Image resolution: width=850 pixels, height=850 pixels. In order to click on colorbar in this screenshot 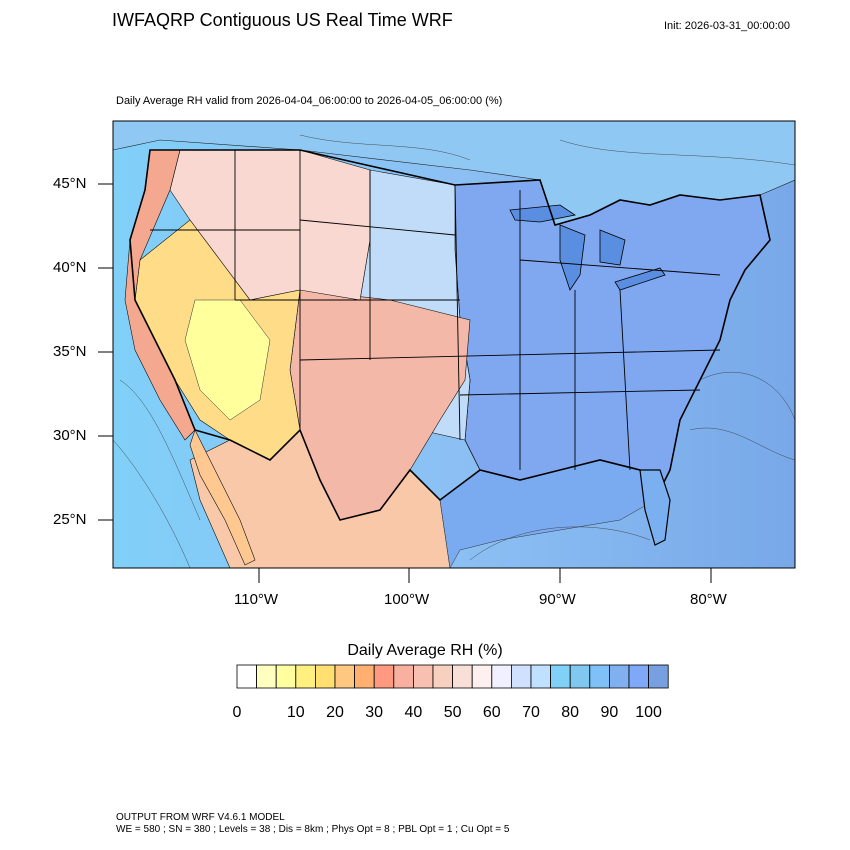, I will do `click(452, 676)`.